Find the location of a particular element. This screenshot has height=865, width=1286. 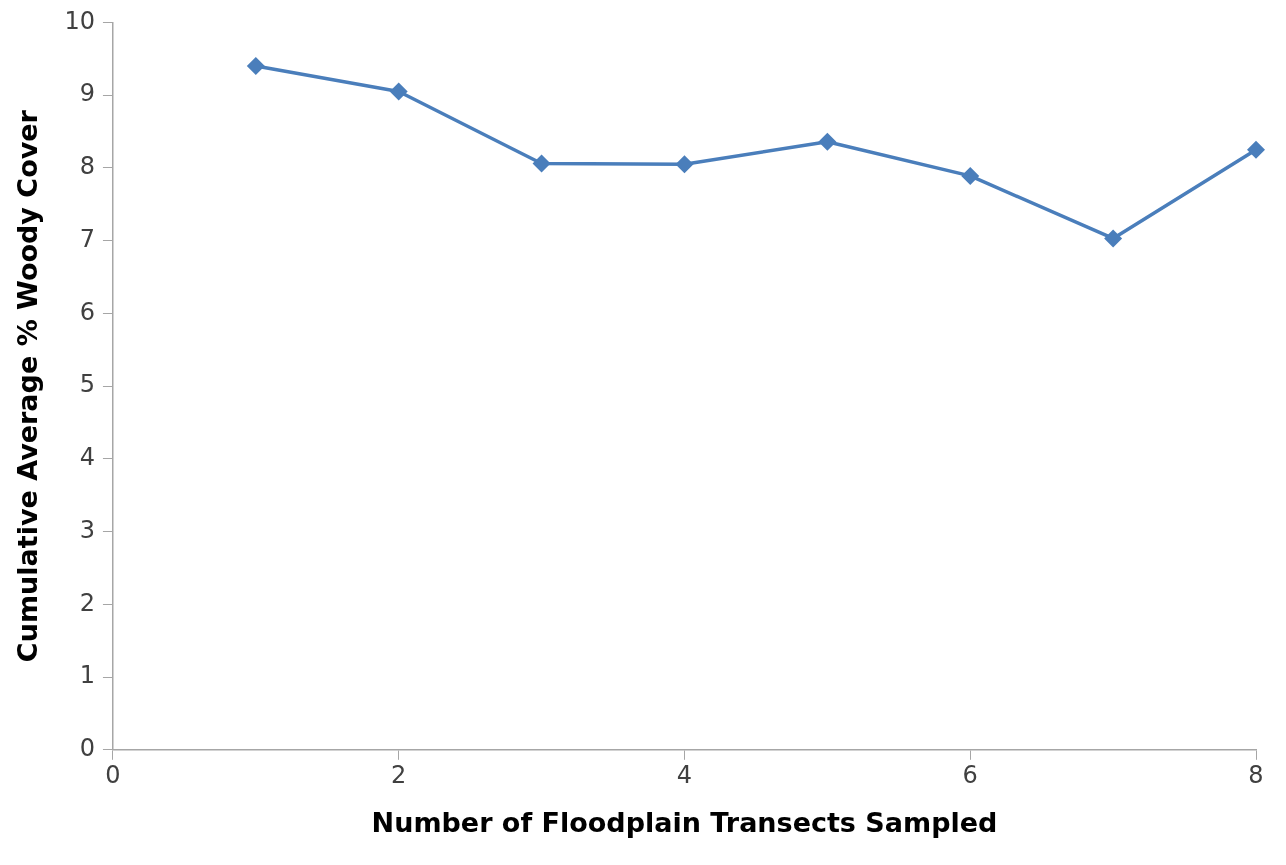

x-tick-label: 0 is located at coordinates (113, 775).